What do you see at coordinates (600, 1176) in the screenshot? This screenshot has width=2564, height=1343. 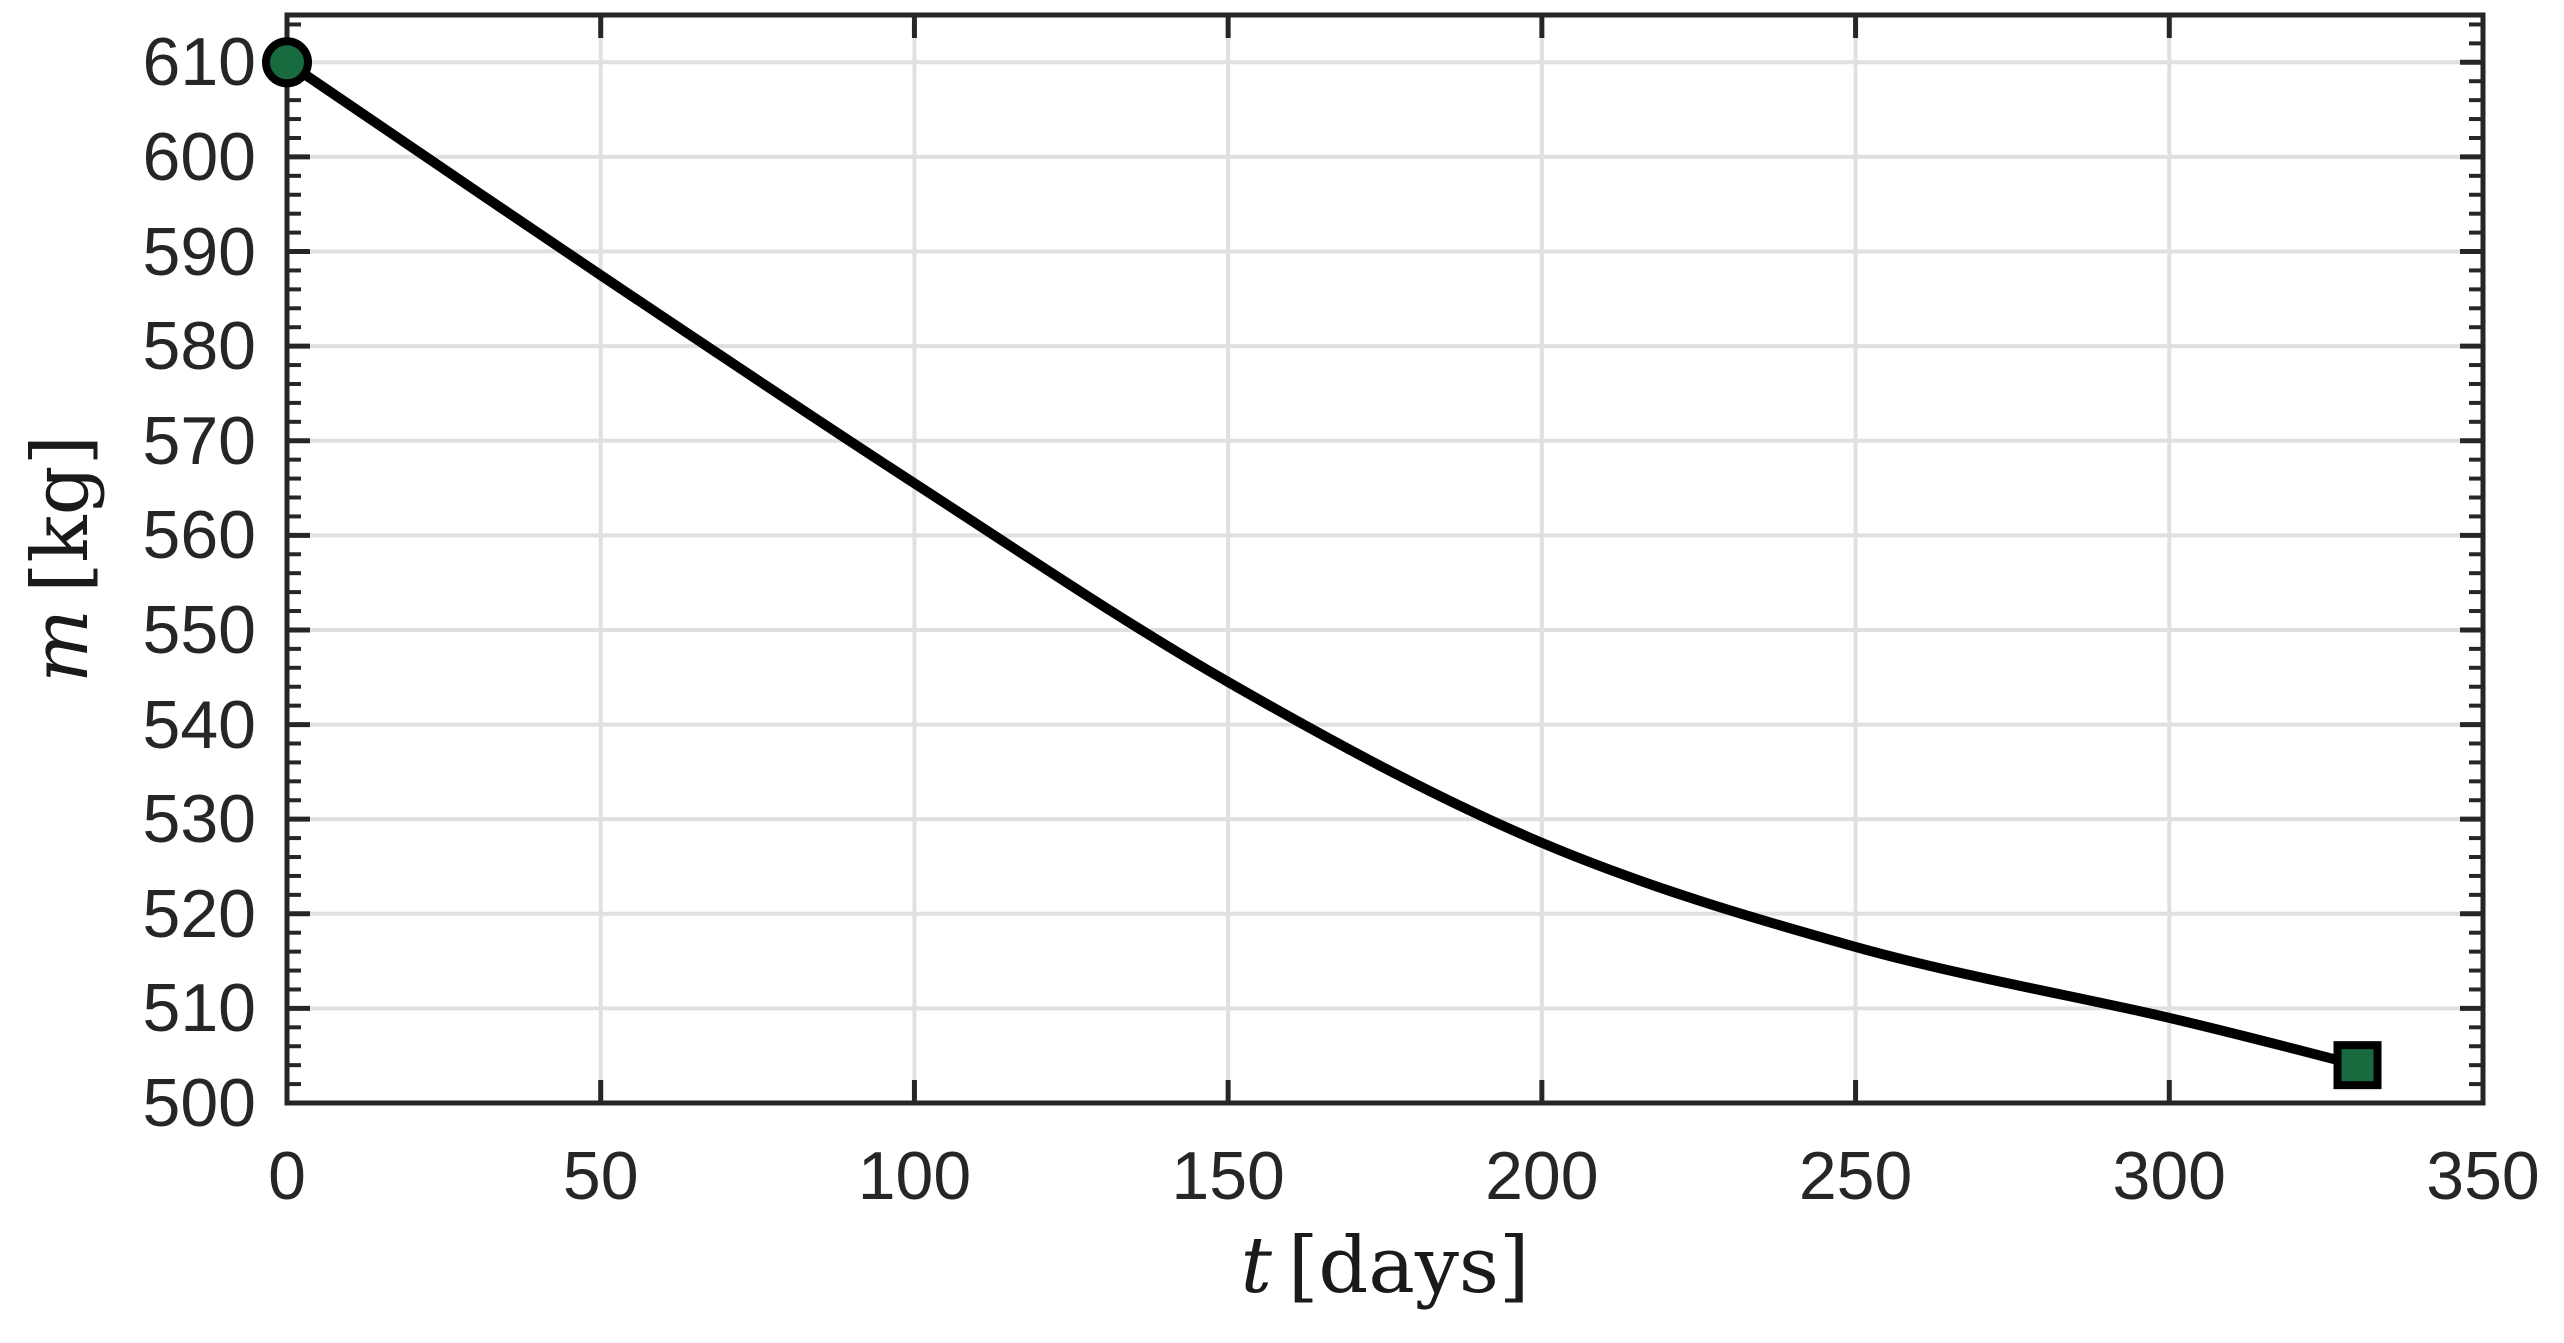 I see `x-tick-label: 50` at bounding box center [600, 1176].